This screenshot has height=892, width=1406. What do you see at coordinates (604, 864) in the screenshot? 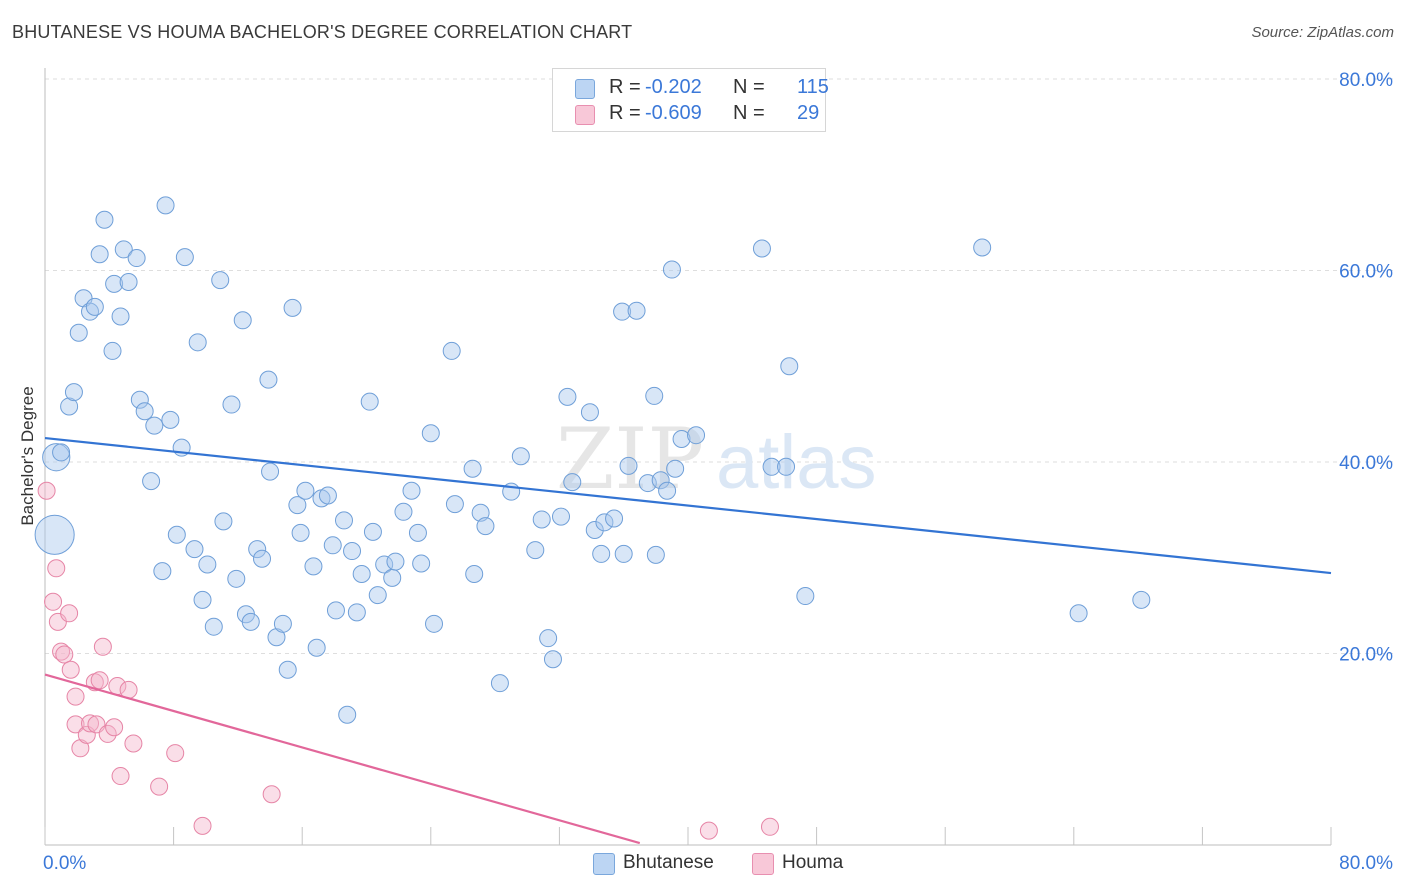
I see `series-swatch-bhutanese` at bounding box center [604, 864].